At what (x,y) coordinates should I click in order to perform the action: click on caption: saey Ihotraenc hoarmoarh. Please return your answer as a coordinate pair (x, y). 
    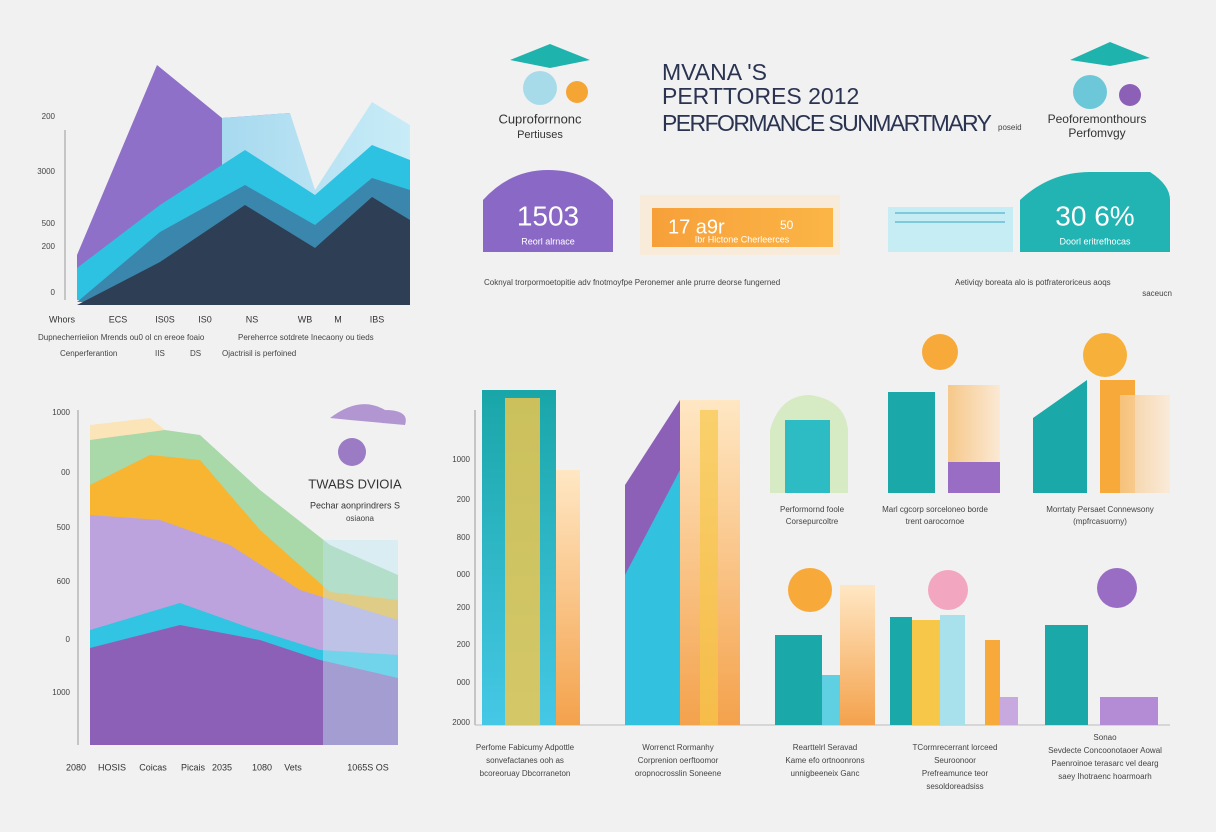
    Looking at the image, I should click on (1104, 776).